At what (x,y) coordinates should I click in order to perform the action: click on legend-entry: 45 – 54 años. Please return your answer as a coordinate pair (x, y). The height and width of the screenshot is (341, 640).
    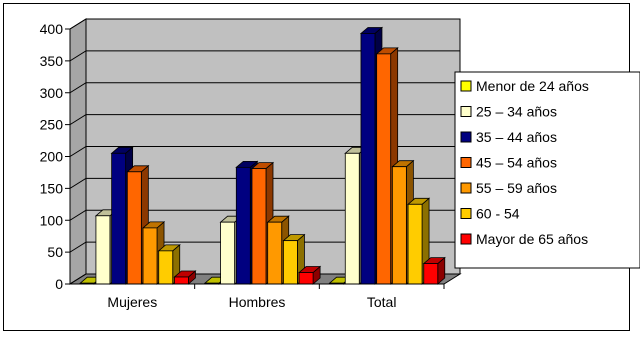
    Looking at the image, I should click on (508, 163).